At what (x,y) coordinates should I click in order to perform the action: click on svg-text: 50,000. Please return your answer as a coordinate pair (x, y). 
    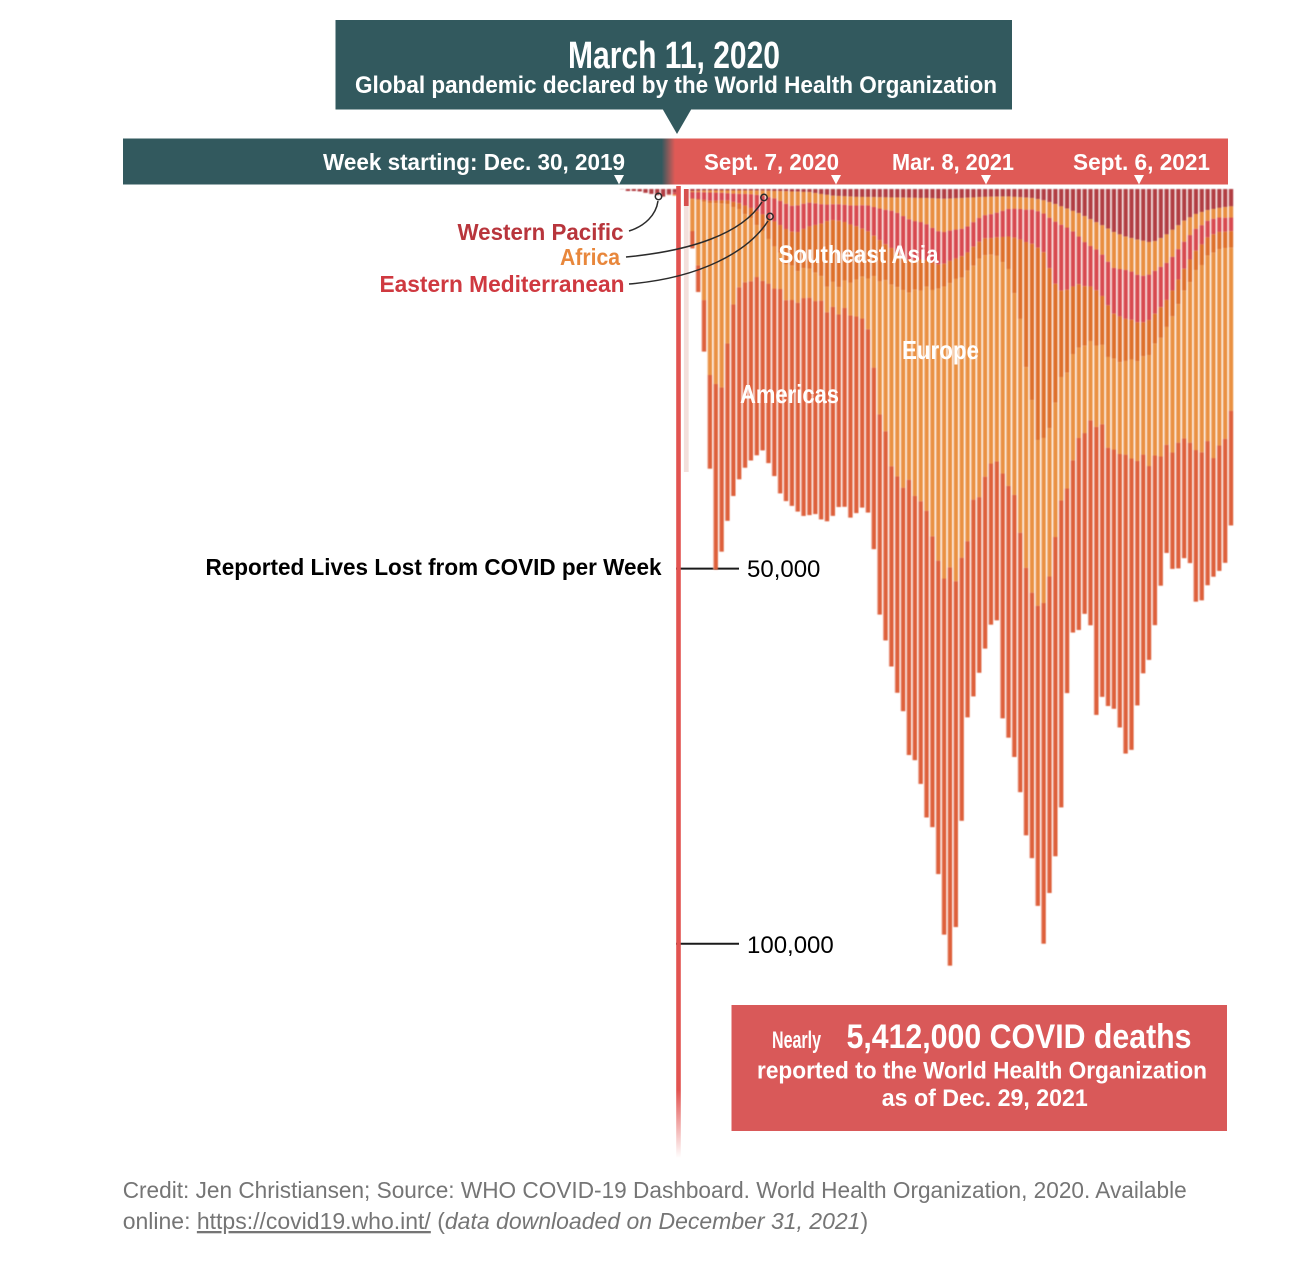
    Looking at the image, I should click on (783, 569).